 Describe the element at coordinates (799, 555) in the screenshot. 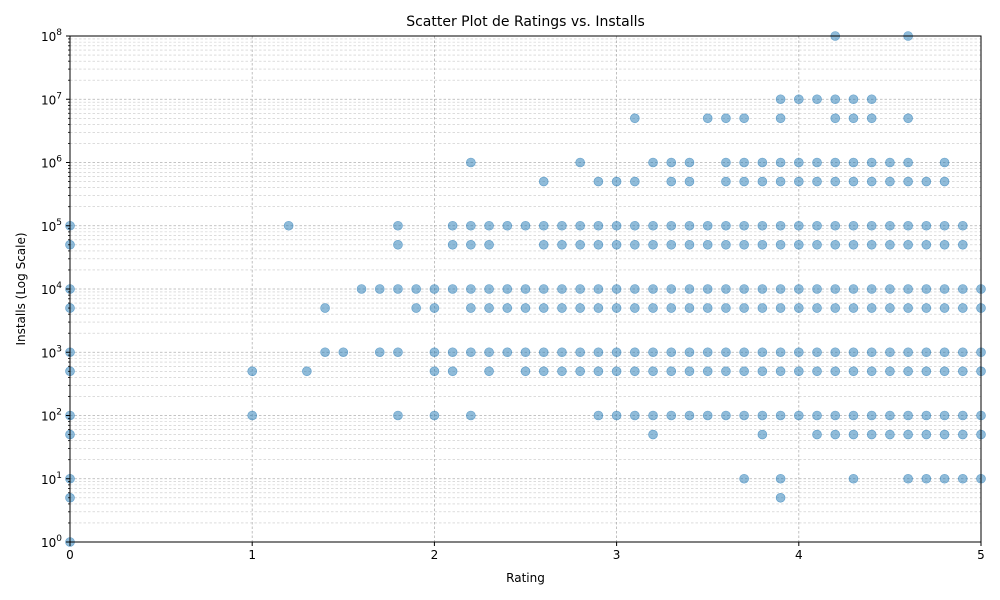

I see `x-tick-label: 4` at that location.